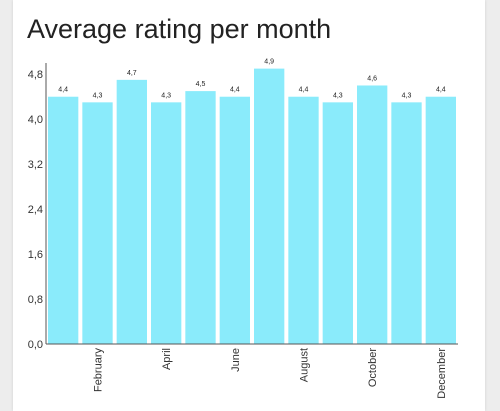  Describe the element at coordinates (201, 84) in the screenshot. I see `bar-value-label: 4,5` at that location.